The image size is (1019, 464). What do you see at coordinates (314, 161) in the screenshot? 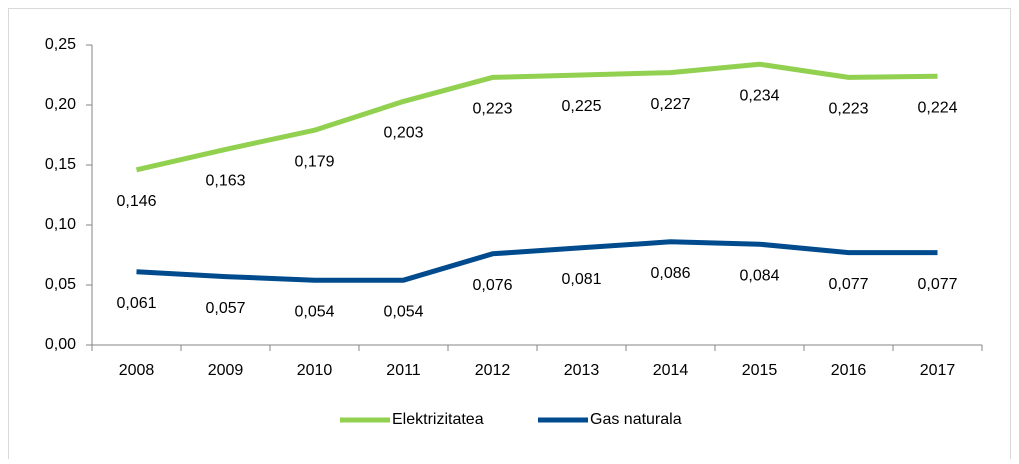
I see `data-label: 0,179` at bounding box center [314, 161].